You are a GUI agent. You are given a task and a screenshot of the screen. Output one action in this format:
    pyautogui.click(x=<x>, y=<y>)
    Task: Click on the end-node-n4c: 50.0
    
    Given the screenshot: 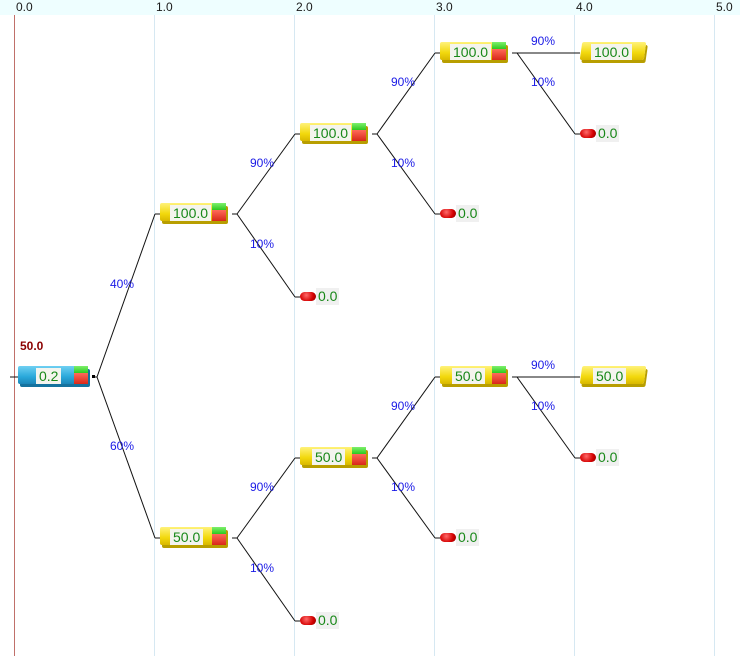 What is the action you would take?
    pyautogui.click(x=615, y=377)
    